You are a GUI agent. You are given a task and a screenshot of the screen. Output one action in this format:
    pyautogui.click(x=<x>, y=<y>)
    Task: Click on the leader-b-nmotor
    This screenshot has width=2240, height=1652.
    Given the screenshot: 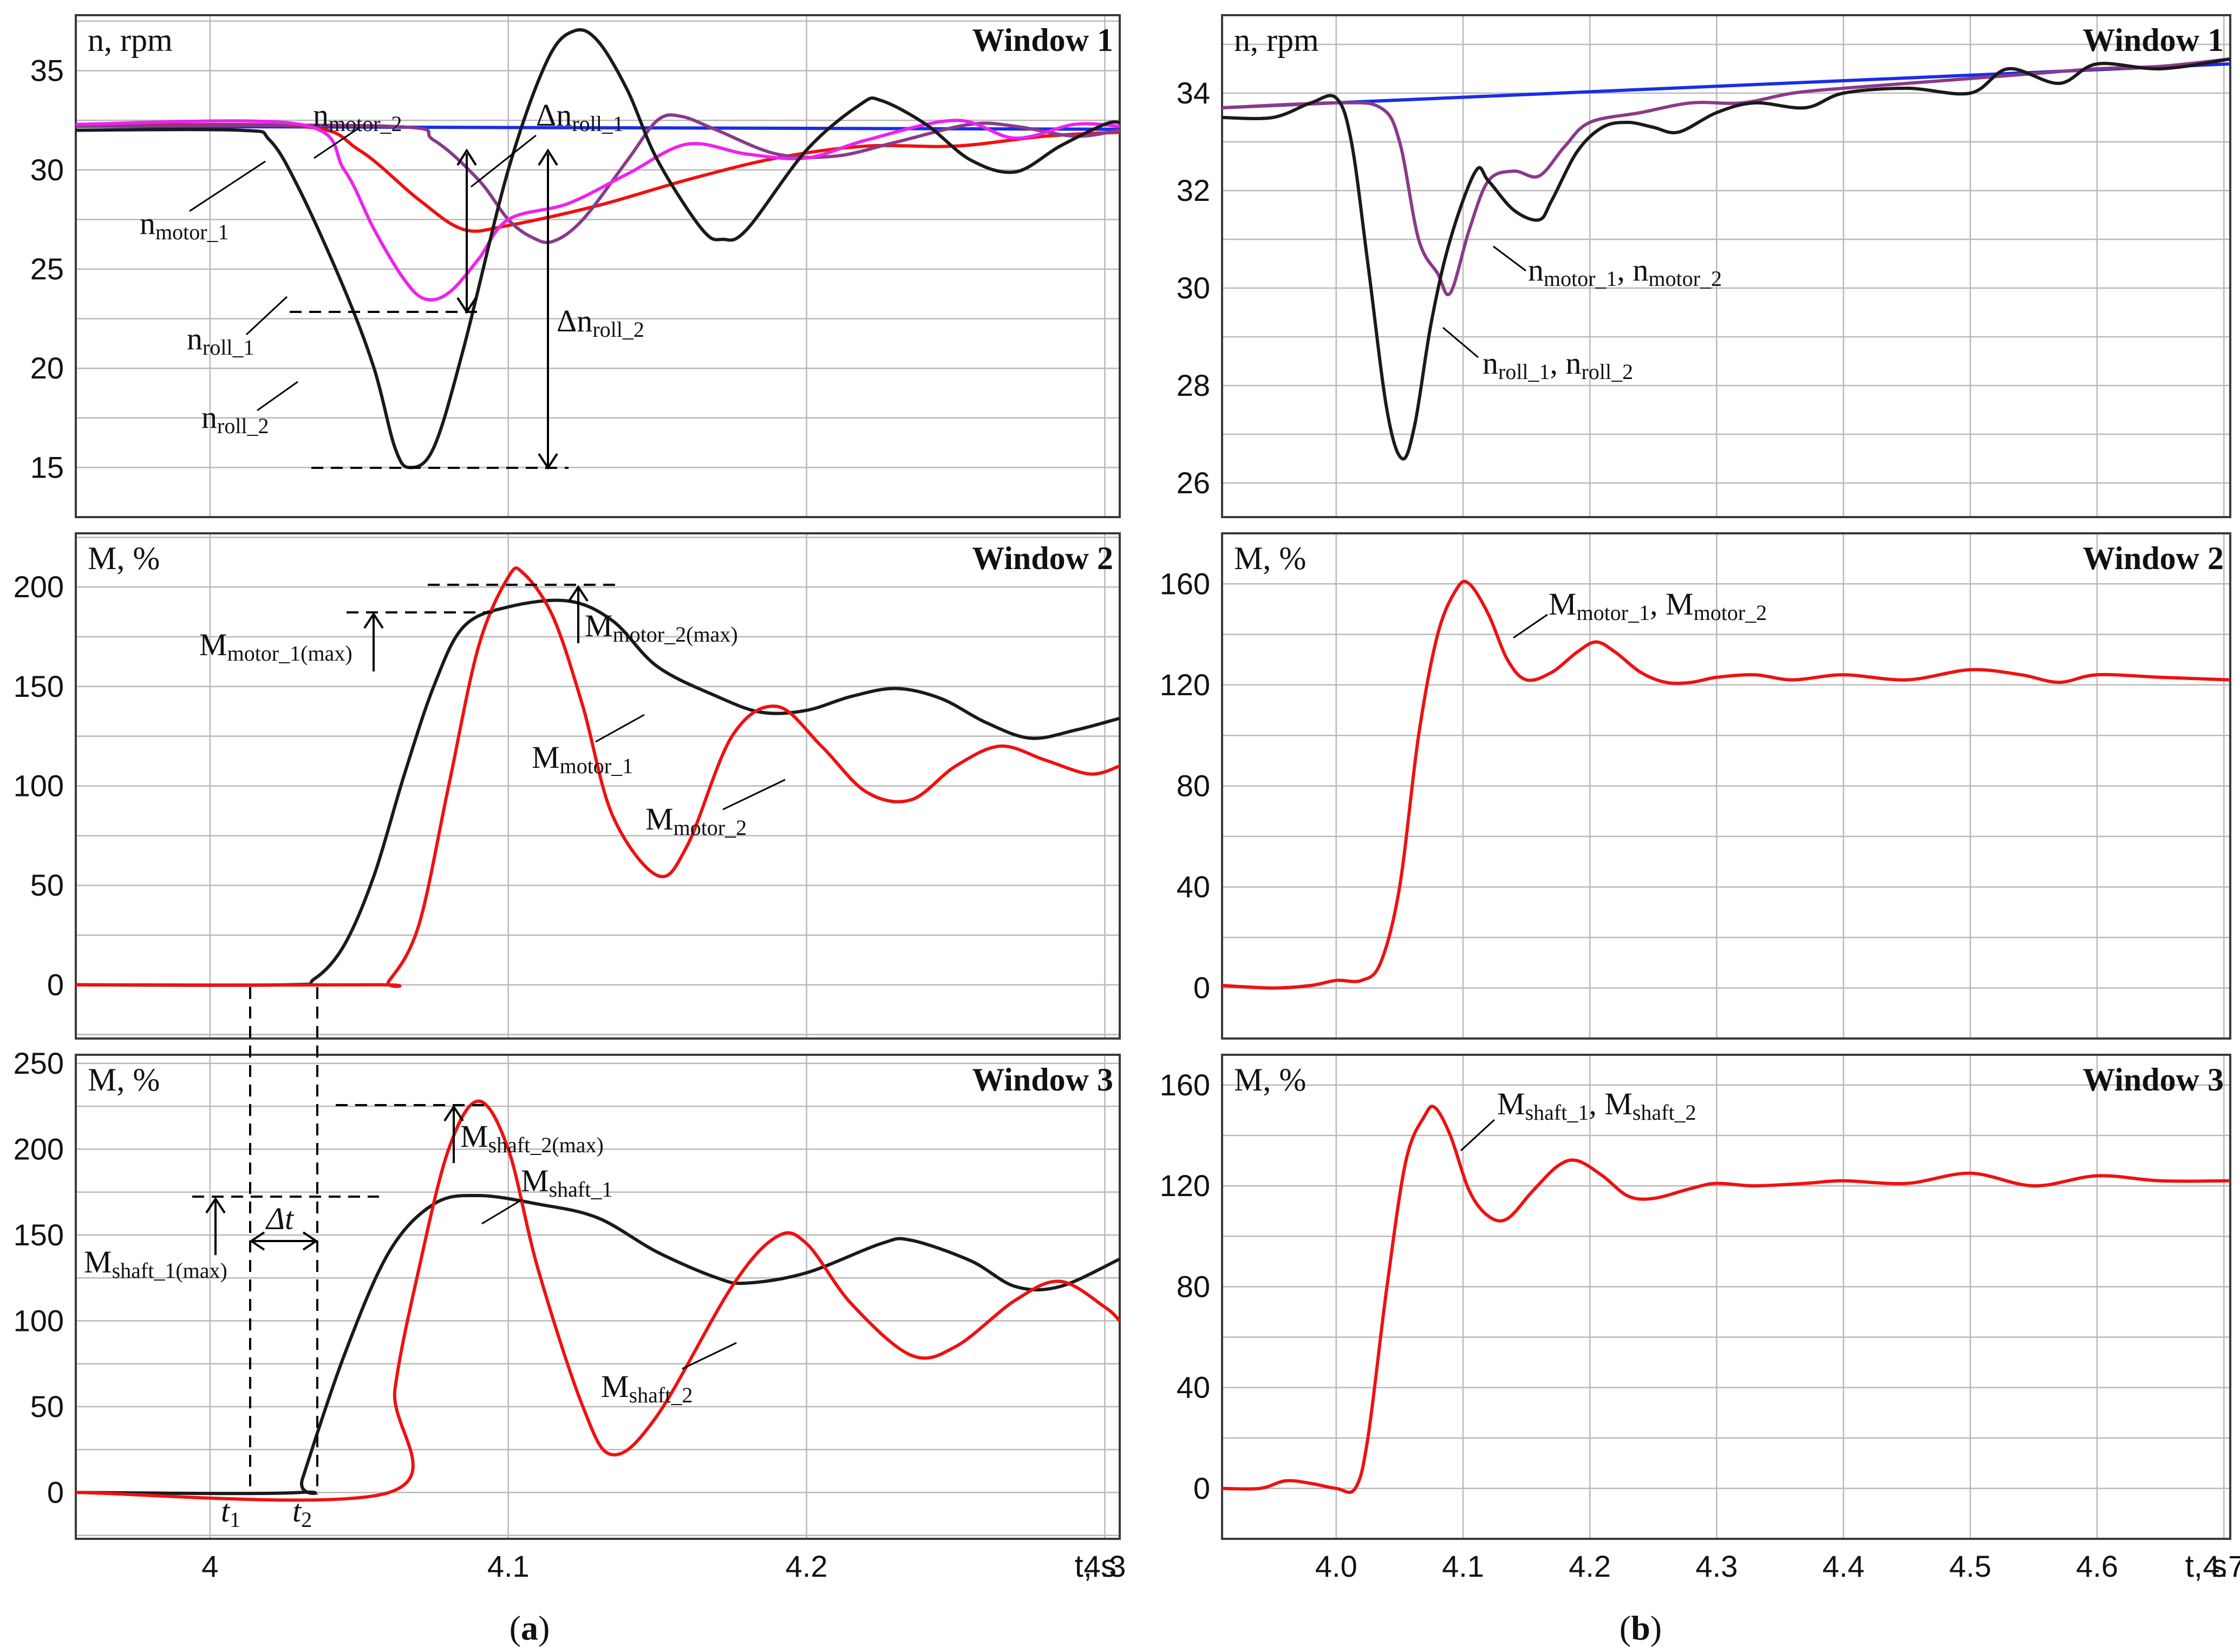 What is the action you would take?
    pyautogui.click(x=1509, y=258)
    